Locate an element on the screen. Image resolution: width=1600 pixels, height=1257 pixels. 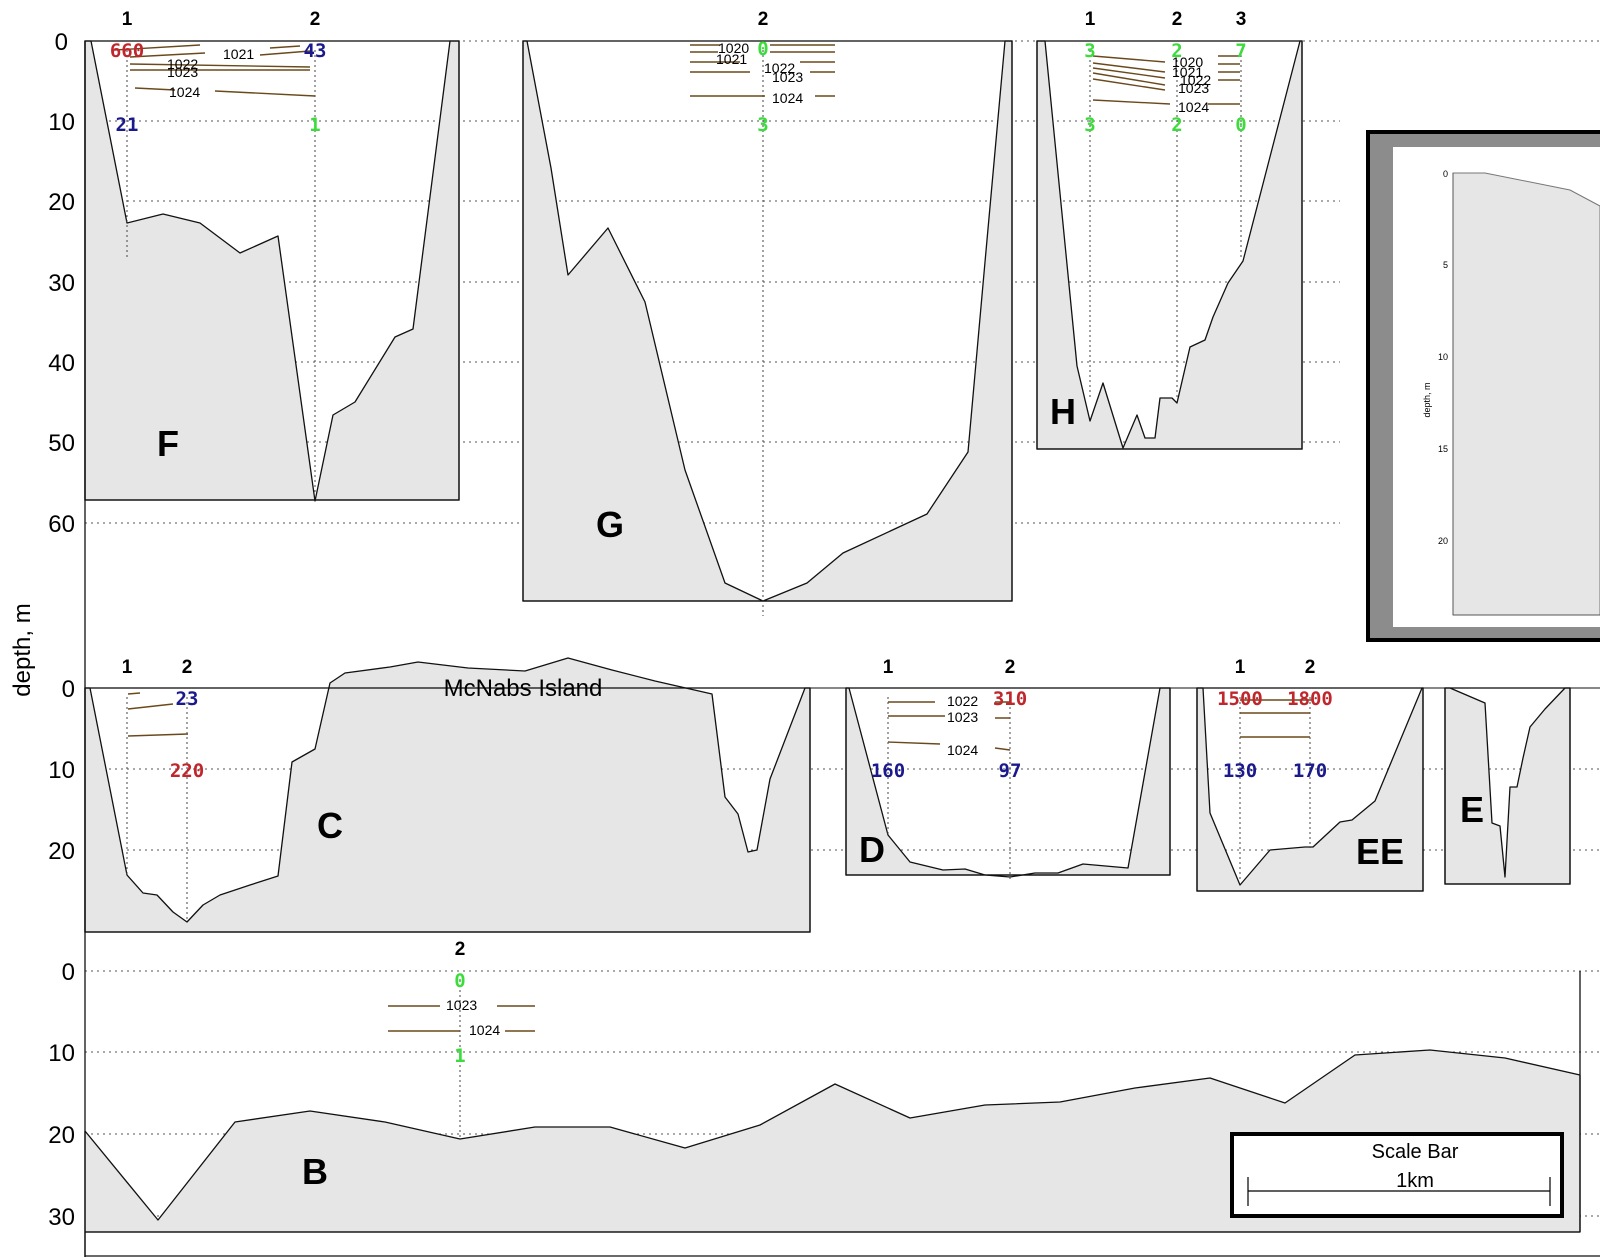
section-g-iso-1021: 1021 is located at coordinates (731, 59).